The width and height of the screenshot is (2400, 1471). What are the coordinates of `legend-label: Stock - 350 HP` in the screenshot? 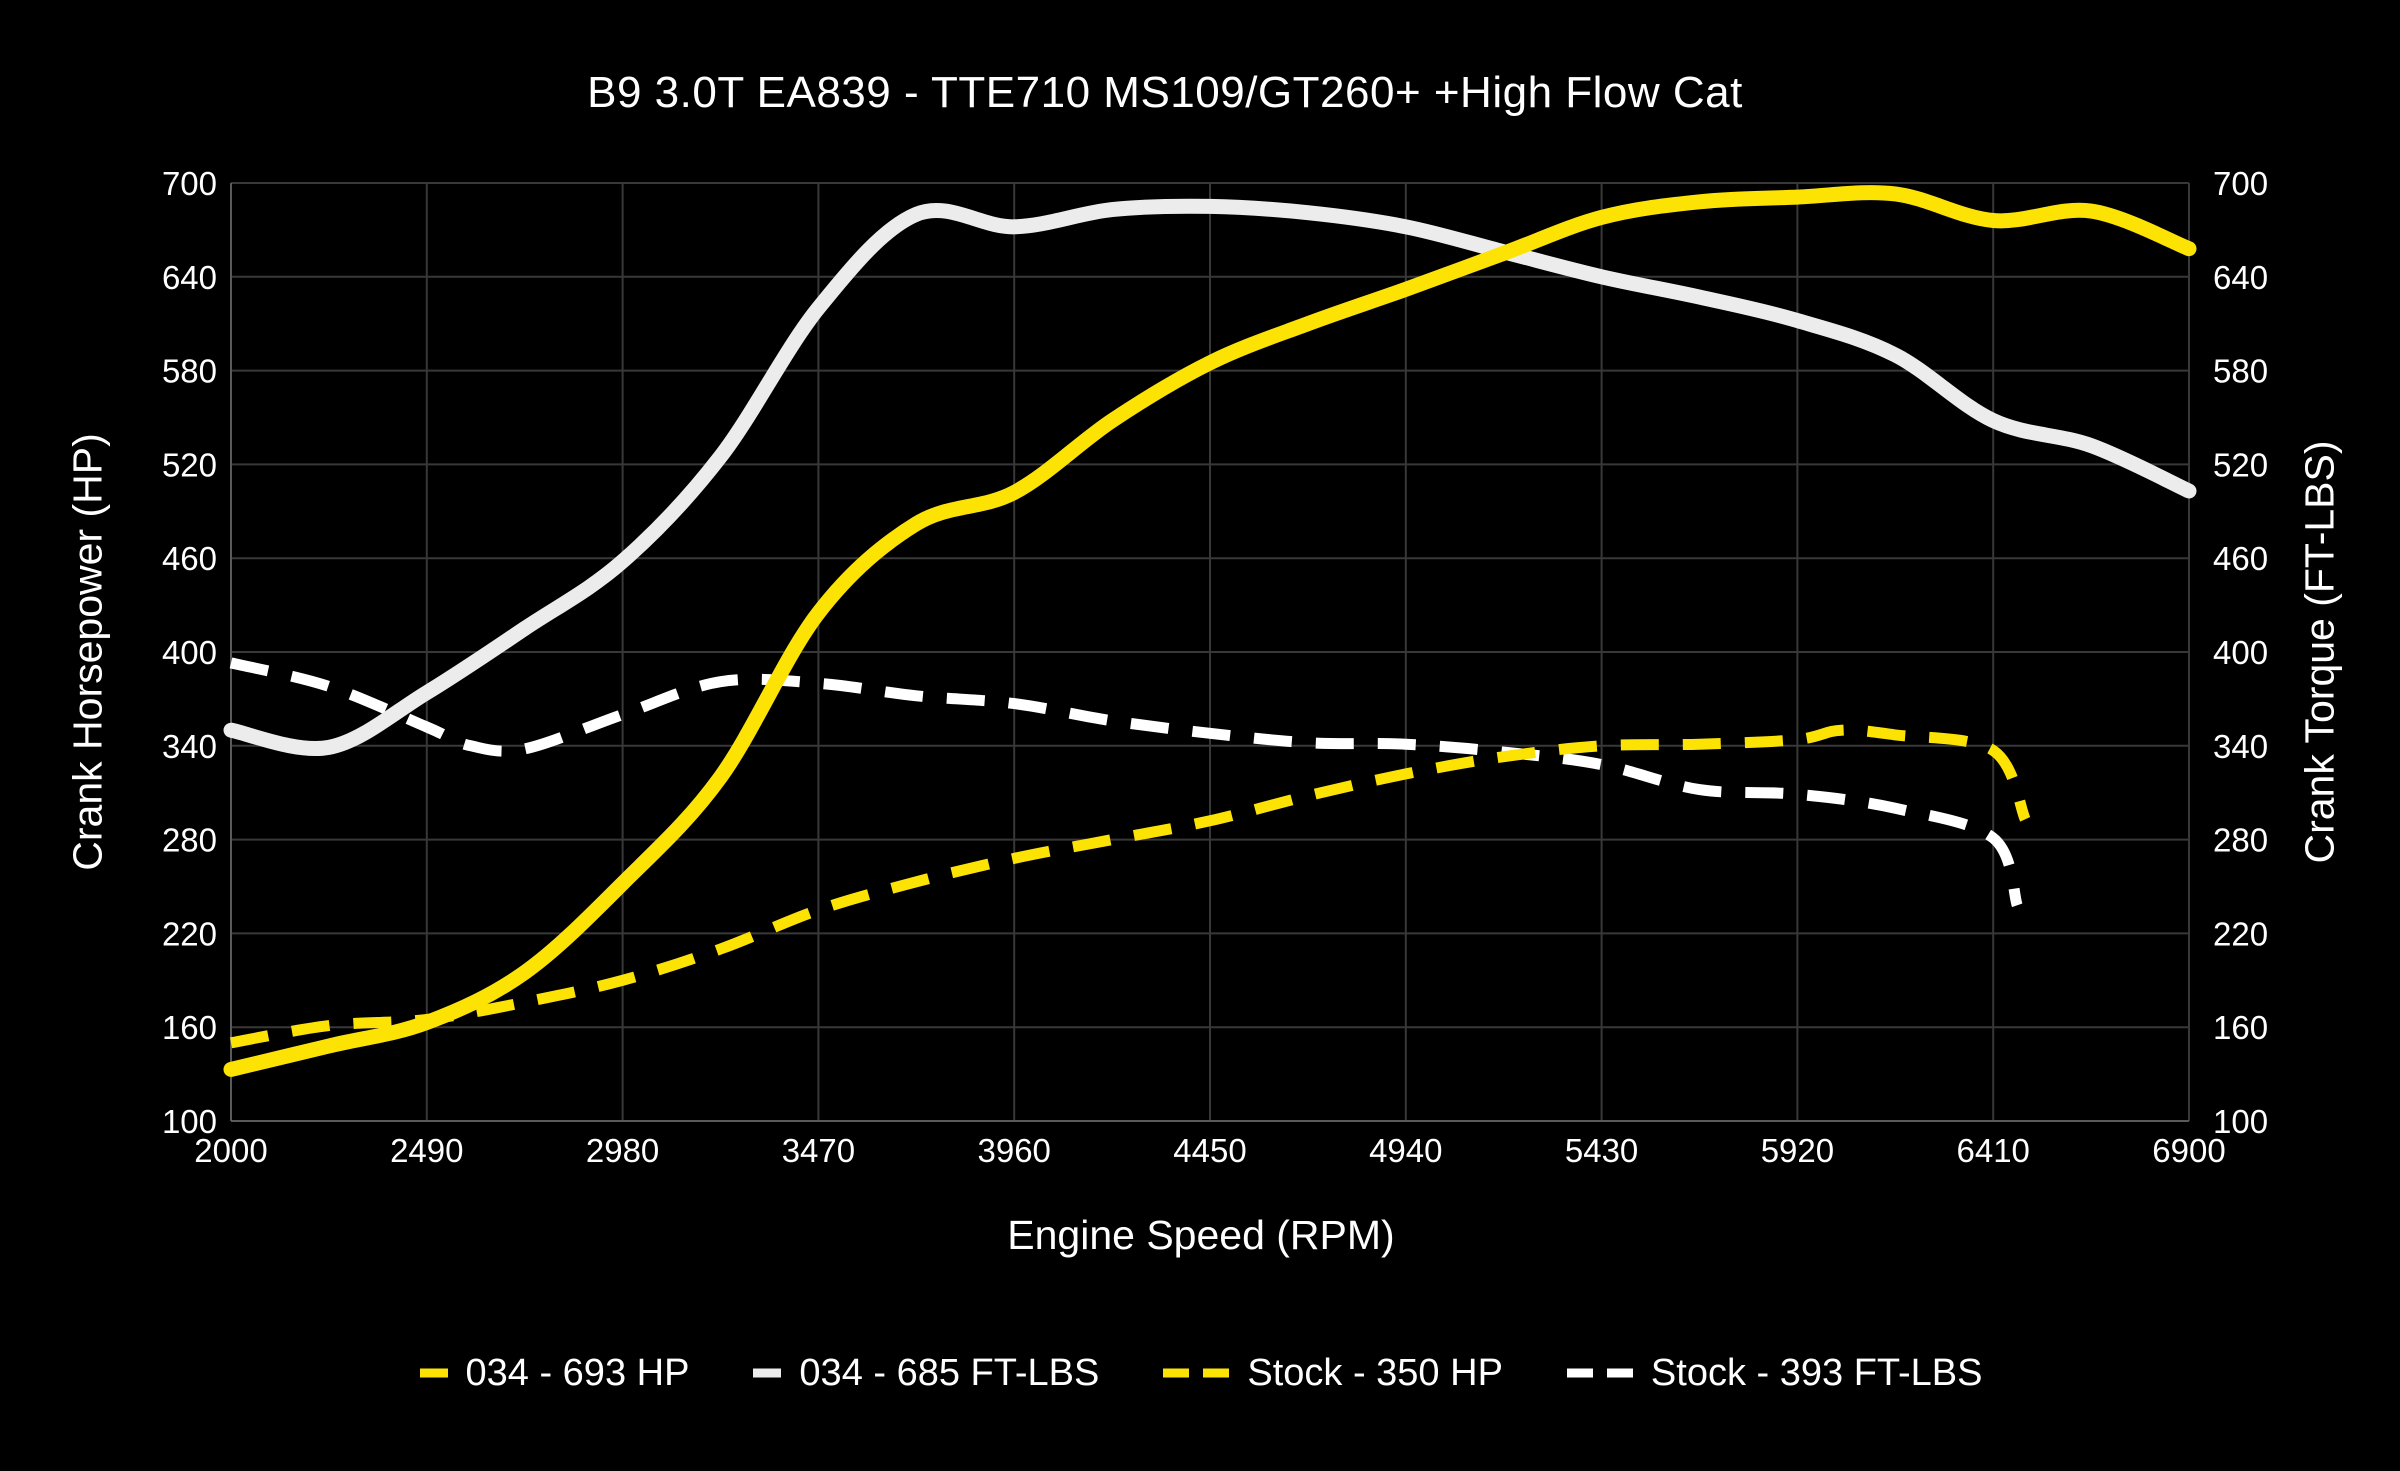 It's located at (1375, 1372).